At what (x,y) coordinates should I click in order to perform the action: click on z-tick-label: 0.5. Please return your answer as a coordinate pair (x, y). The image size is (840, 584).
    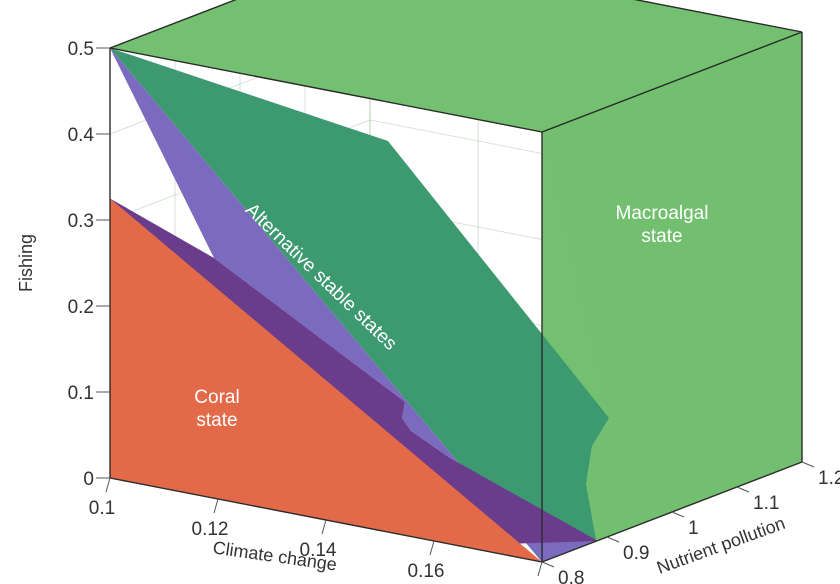
    Looking at the image, I should click on (81, 49).